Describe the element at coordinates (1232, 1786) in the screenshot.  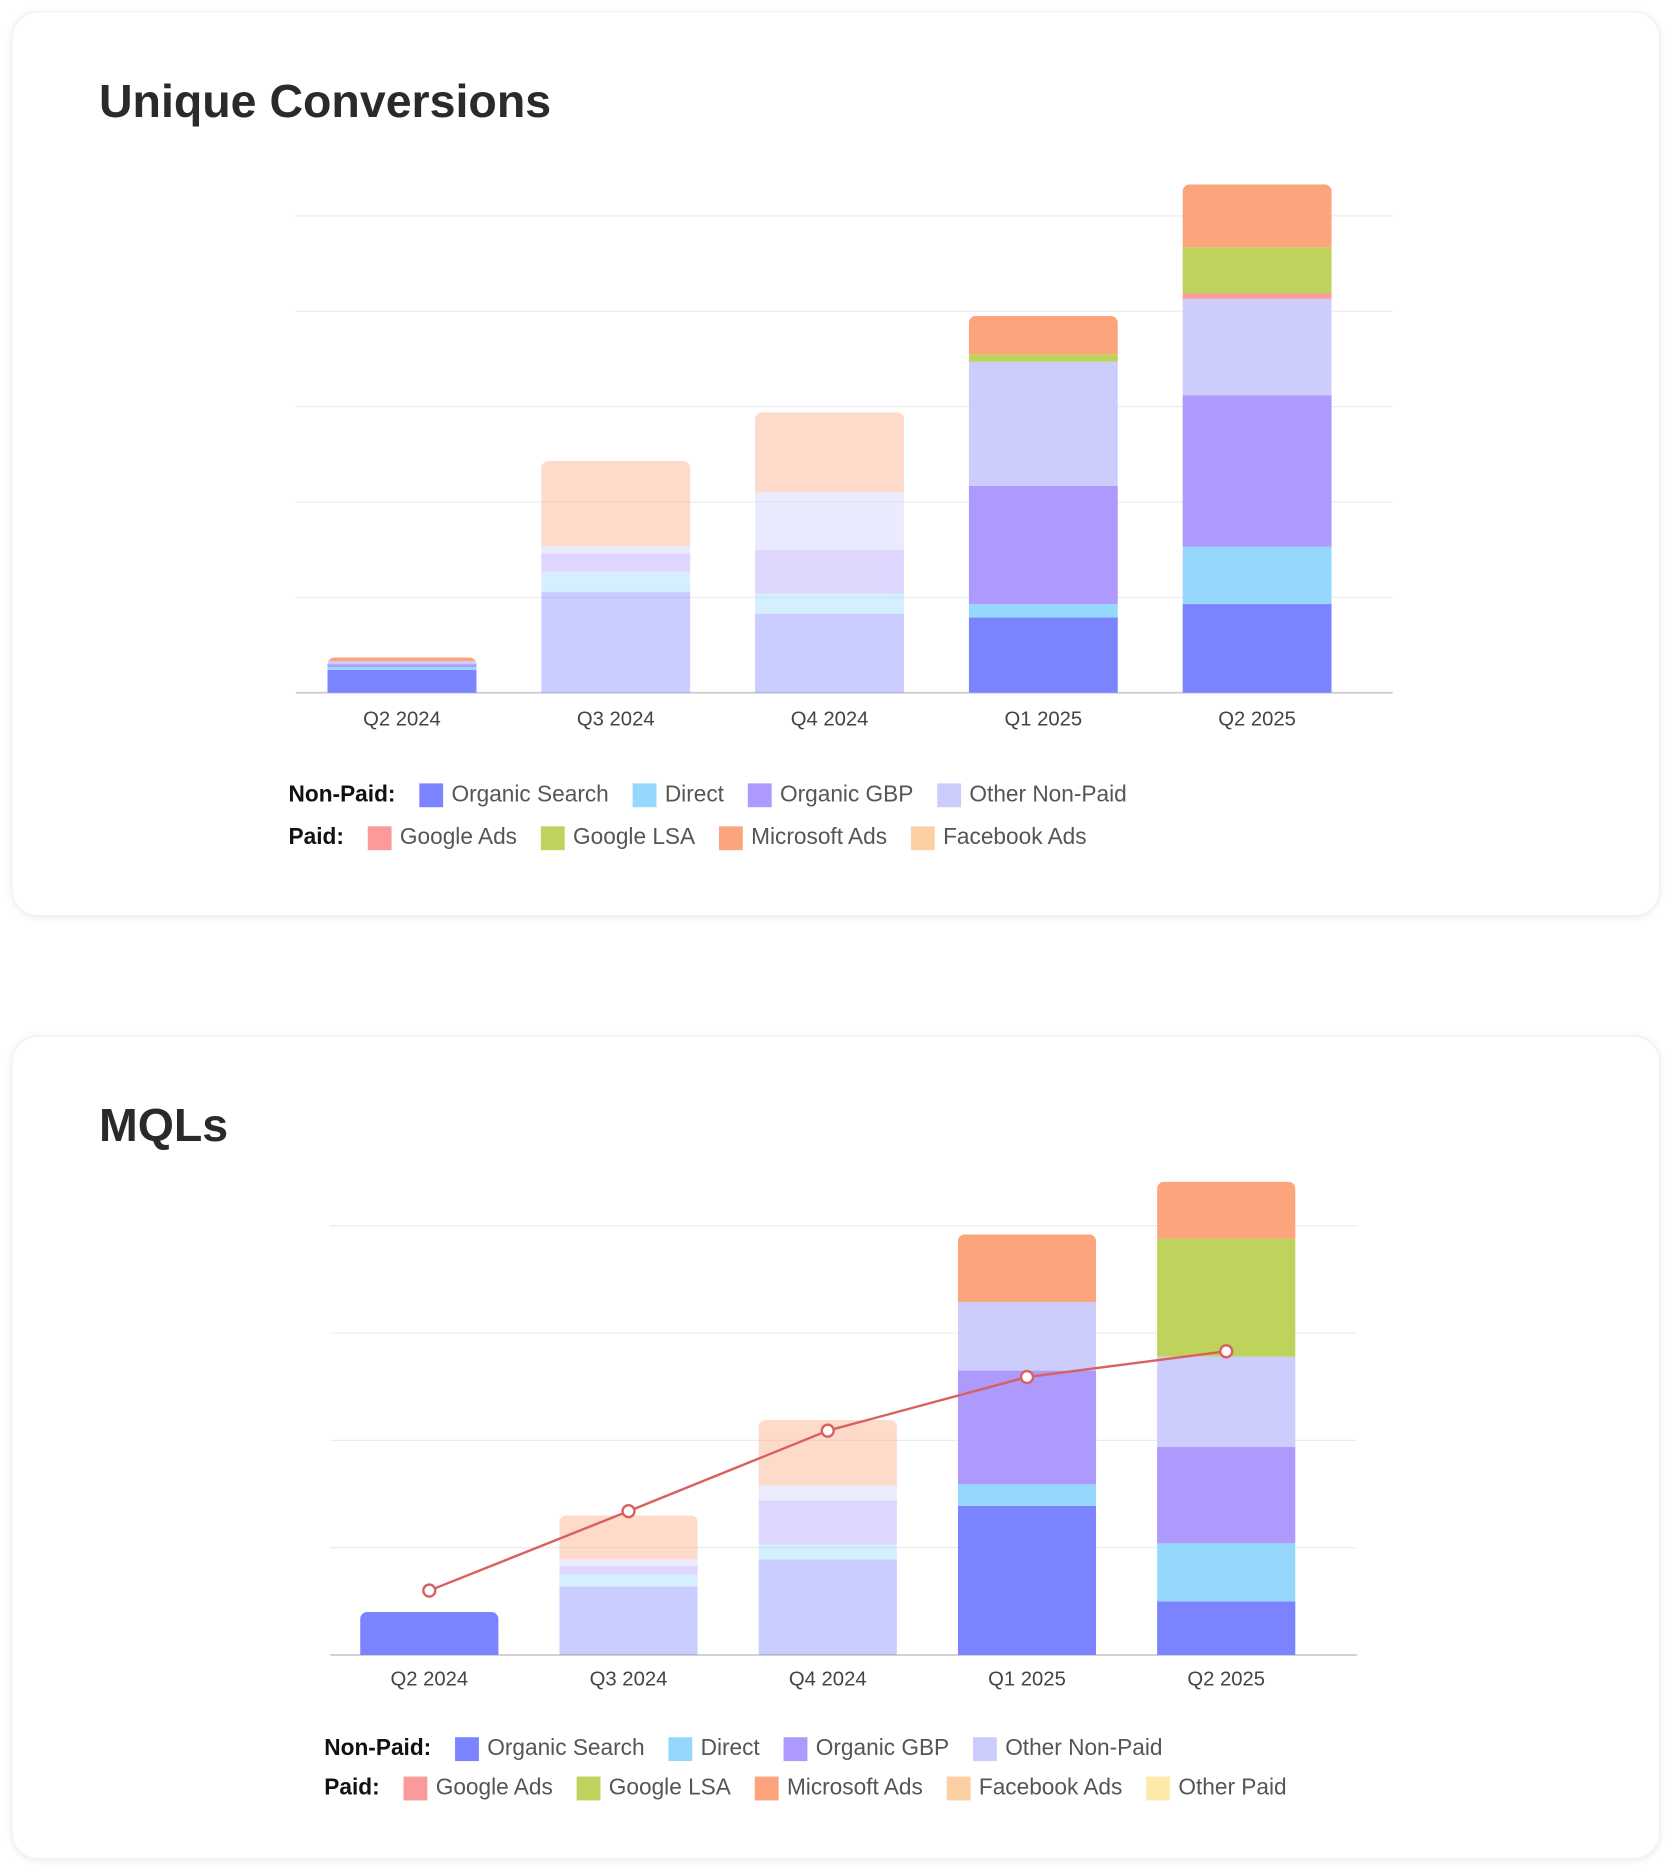
I see `legend-label: Other Paid` at that location.